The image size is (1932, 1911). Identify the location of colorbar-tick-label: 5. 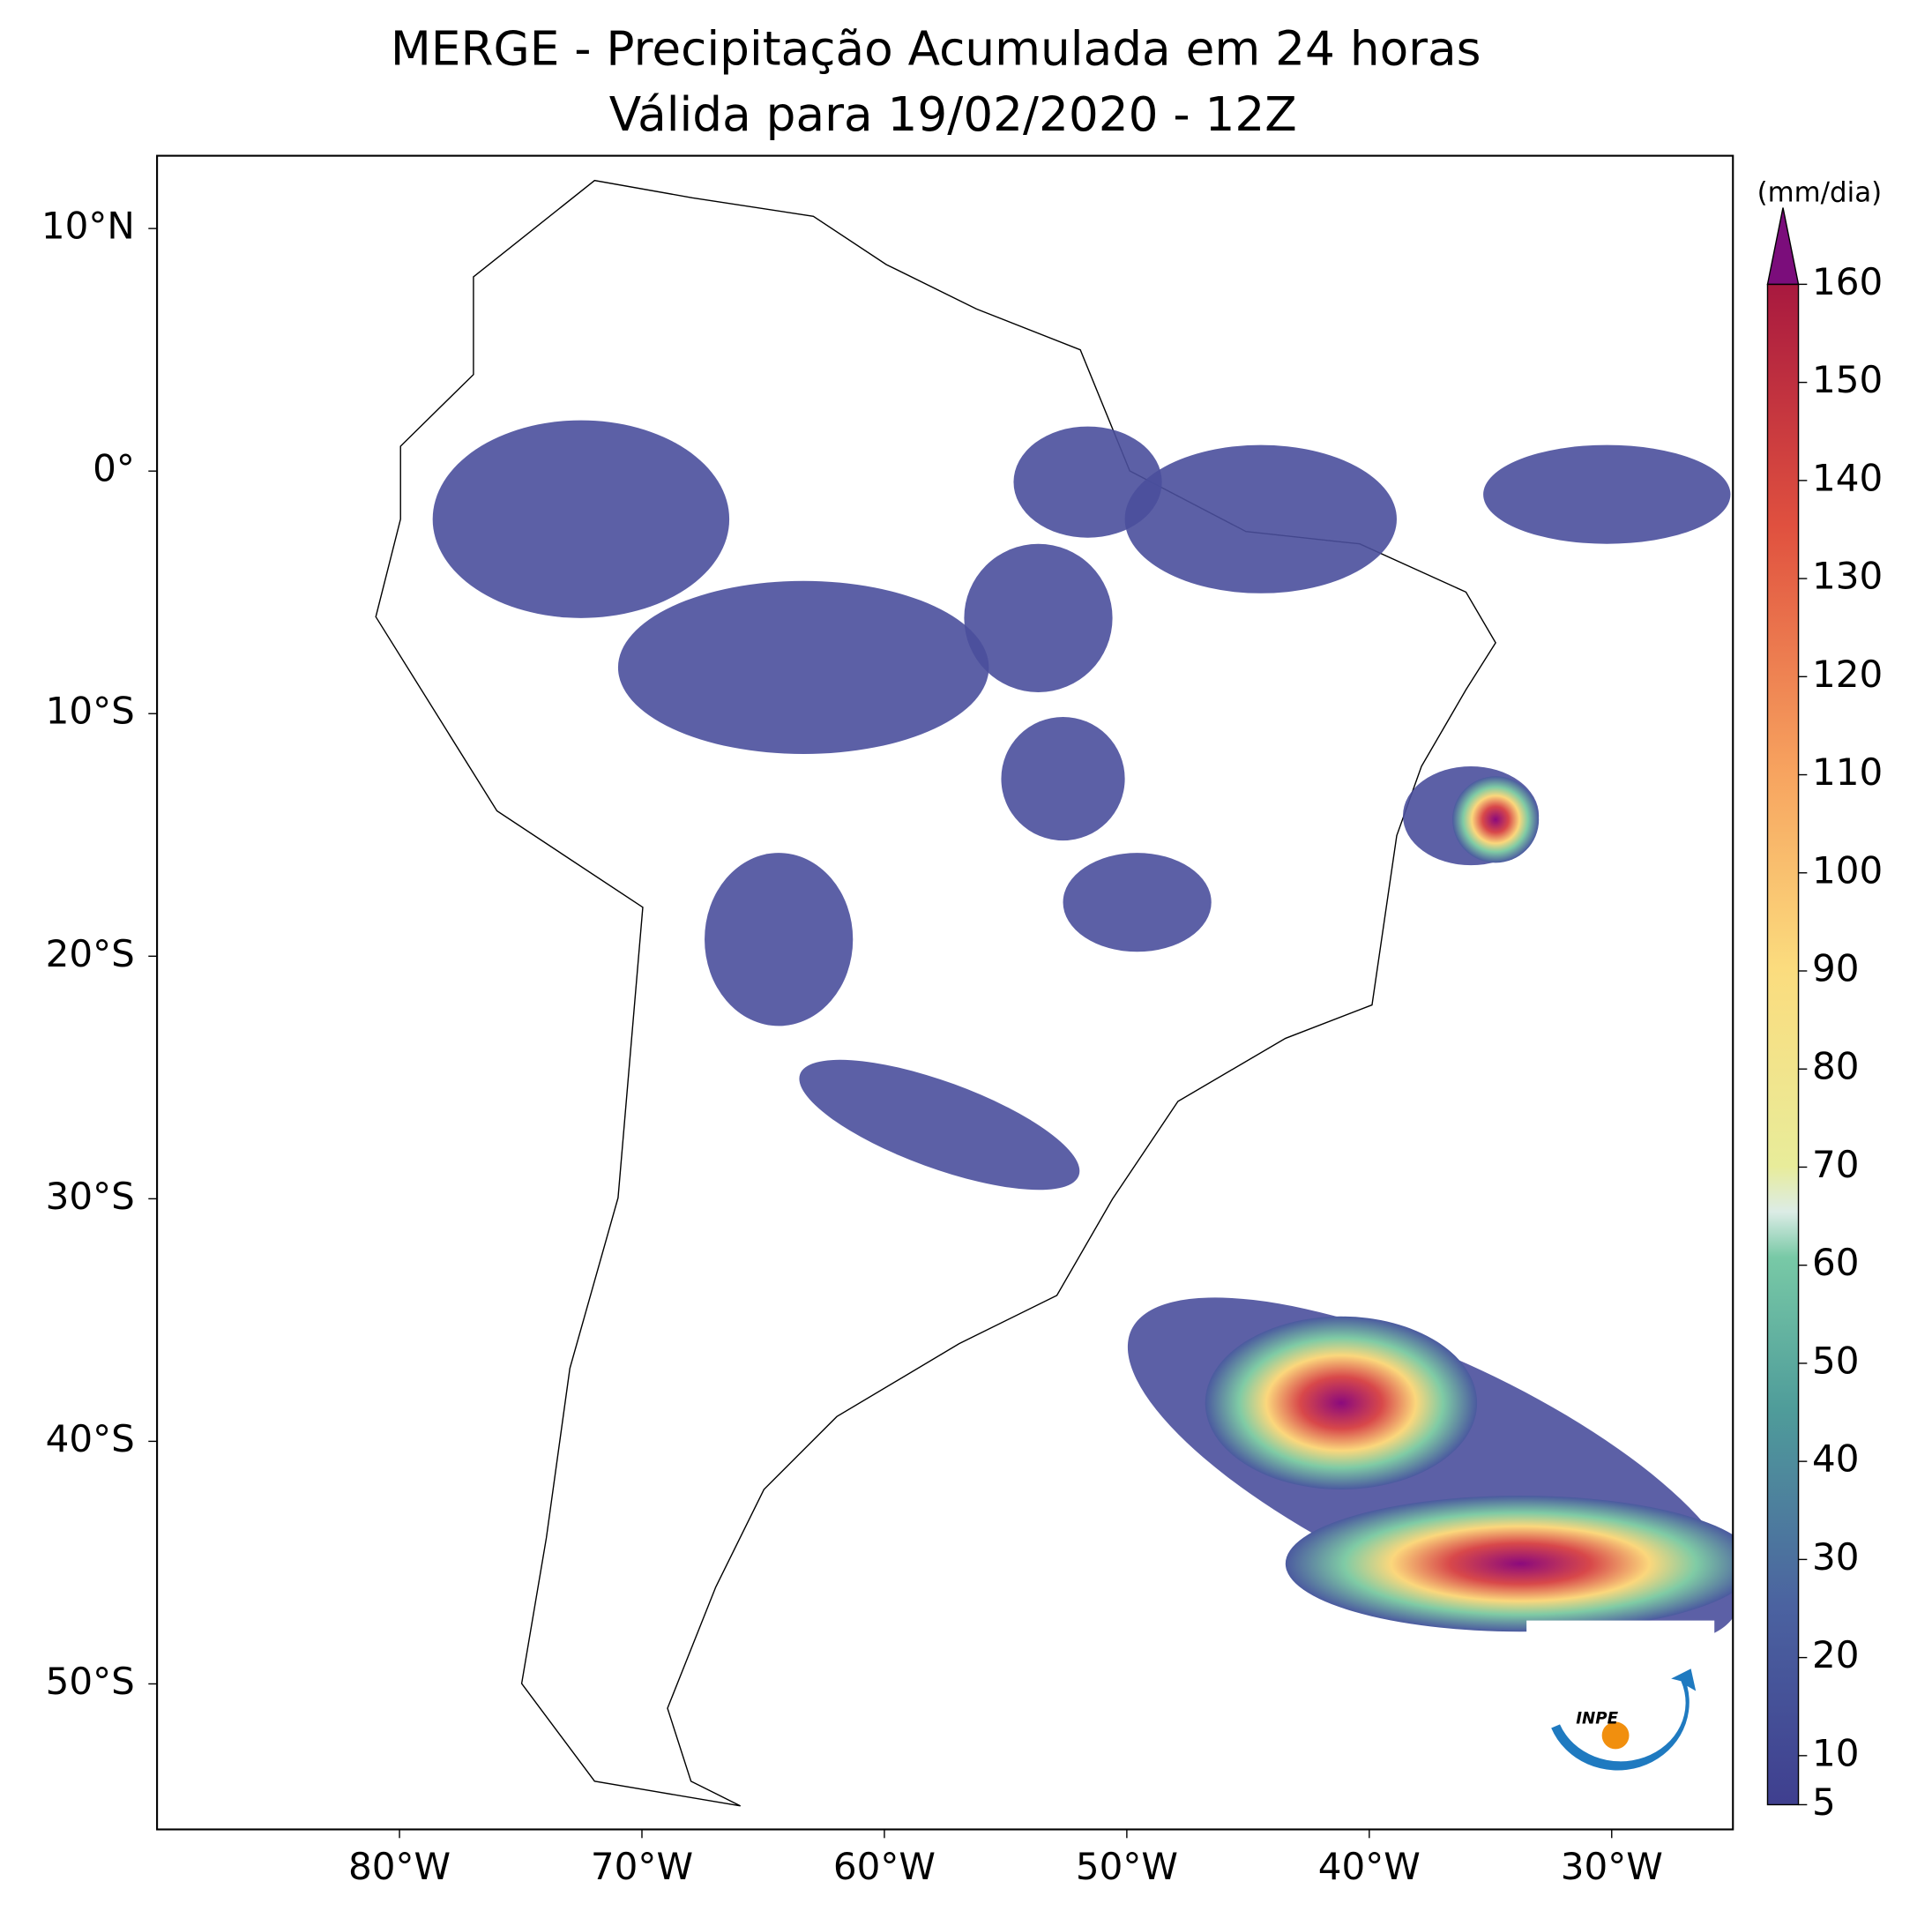
(1824, 1802).